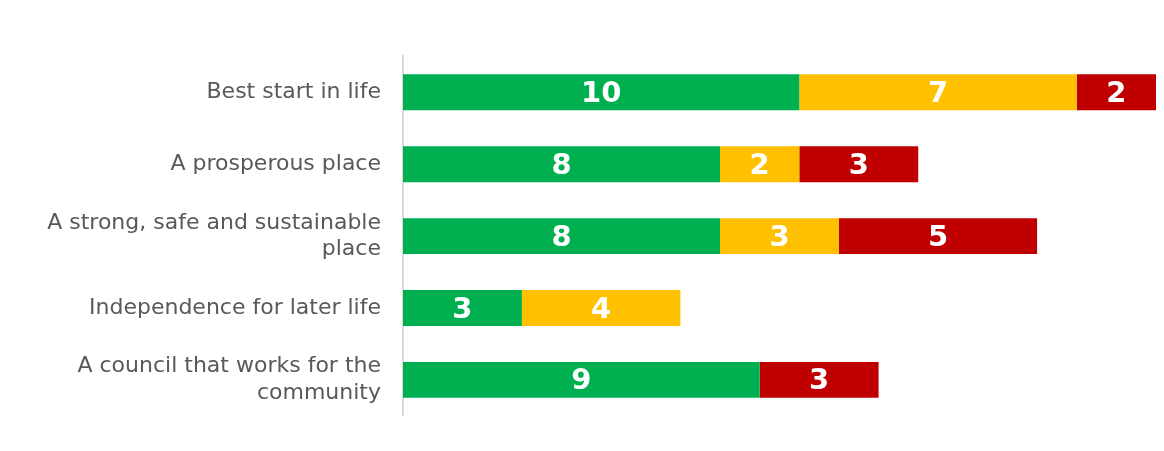 This screenshot has width=1164, height=451. I want to click on data-label: 10, so click(601, 91).